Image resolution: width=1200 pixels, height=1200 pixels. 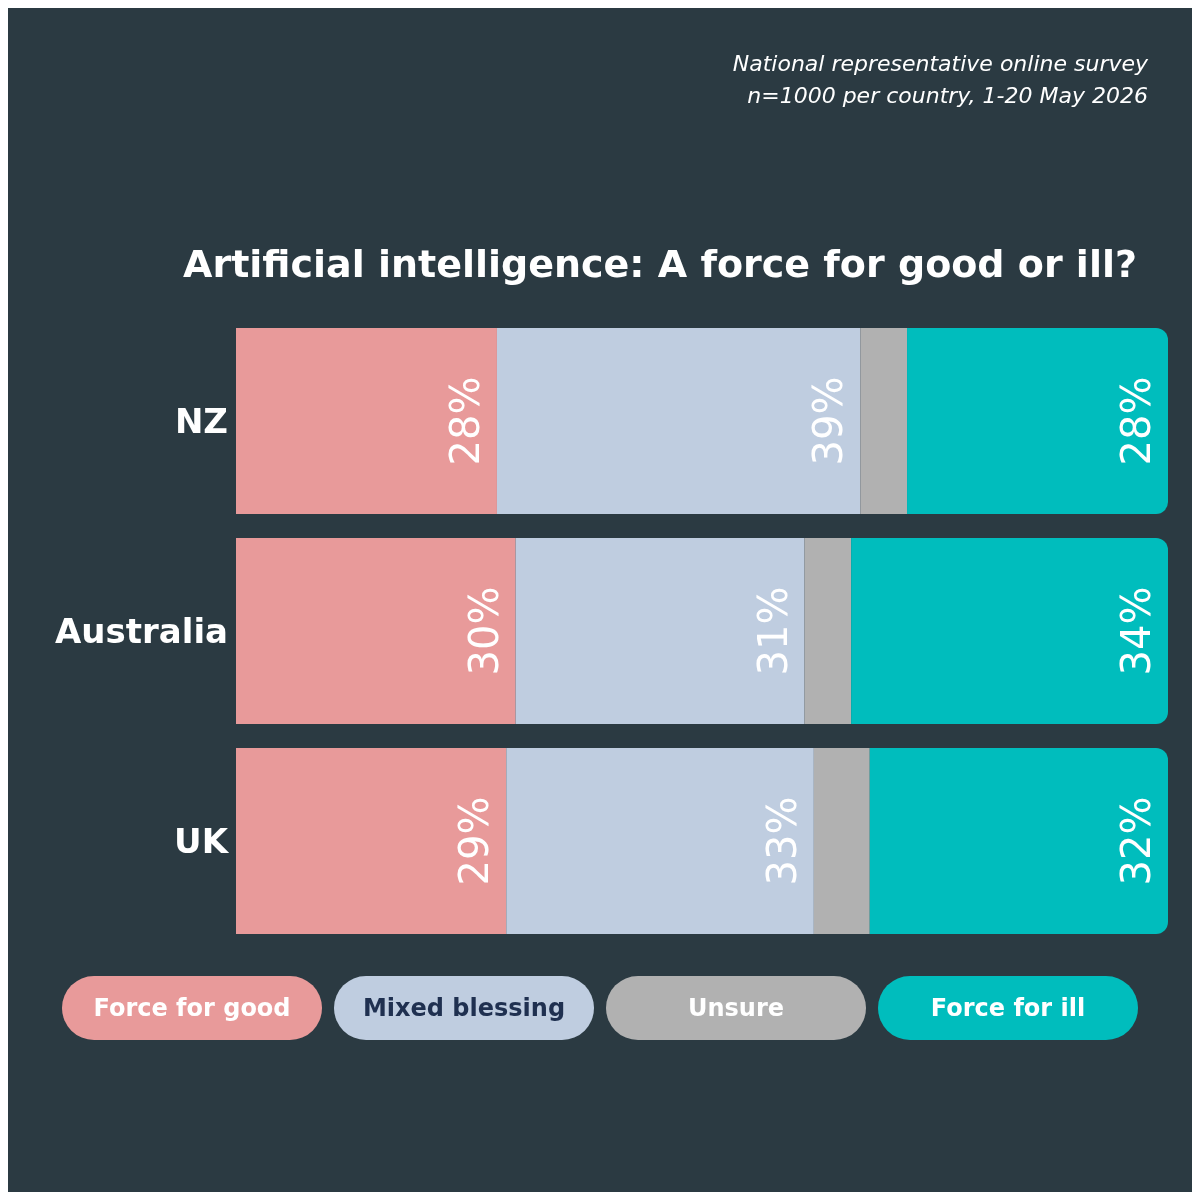 What do you see at coordinates (828, 421) in the screenshot?
I see `data-label: 39%` at bounding box center [828, 421].